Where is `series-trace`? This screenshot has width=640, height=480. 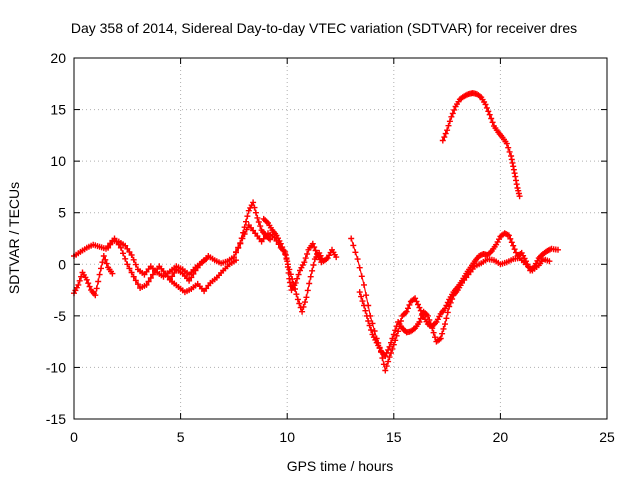
series-trace is located at coordinates (454, 307).